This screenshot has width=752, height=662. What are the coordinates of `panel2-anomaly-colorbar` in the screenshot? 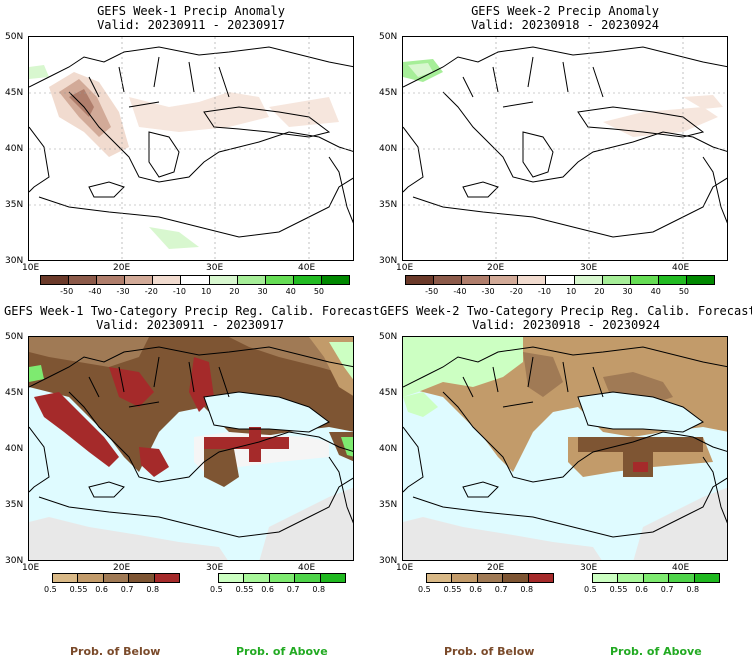 It's located at (560, 280).